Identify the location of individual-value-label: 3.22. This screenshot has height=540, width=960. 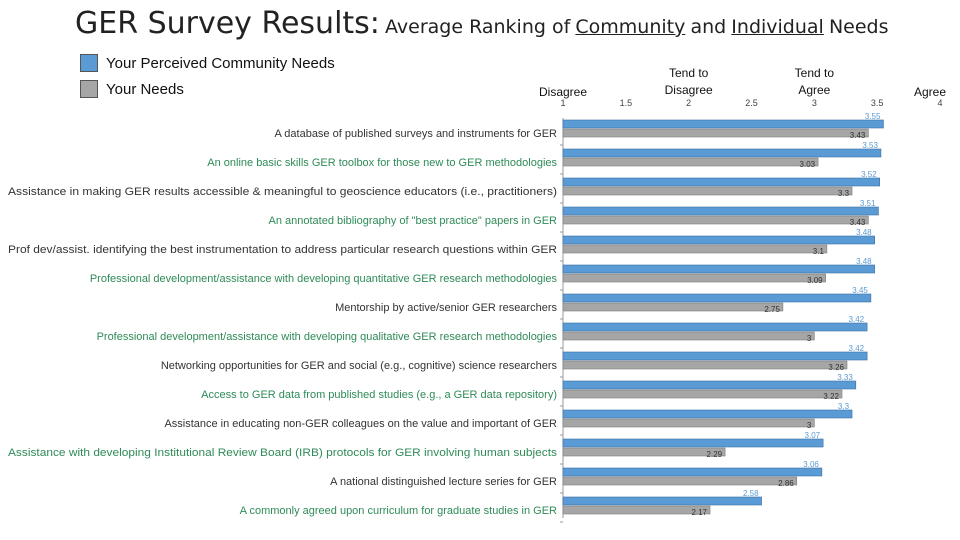
(831, 396).